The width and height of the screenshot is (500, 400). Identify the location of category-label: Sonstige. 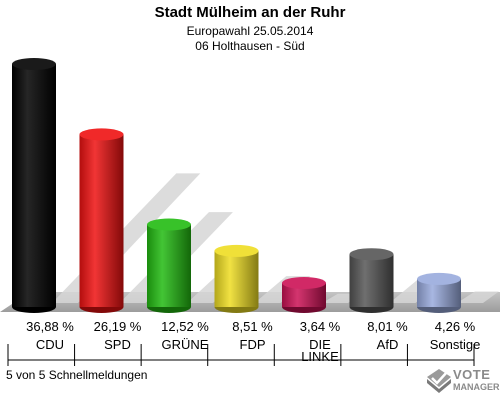
(455, 344).